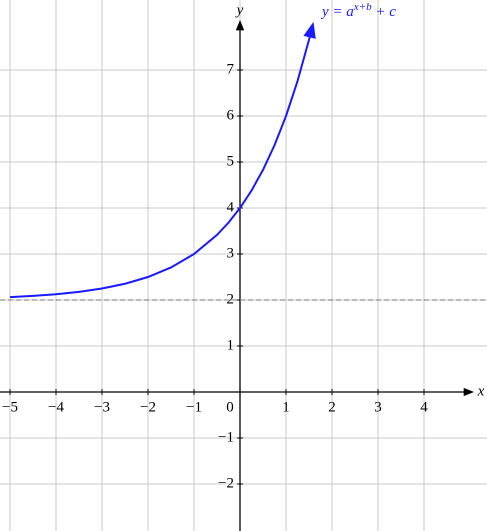 The image size is (487, 531). I want to click on x-tick-label: 1, so click(286, 407).